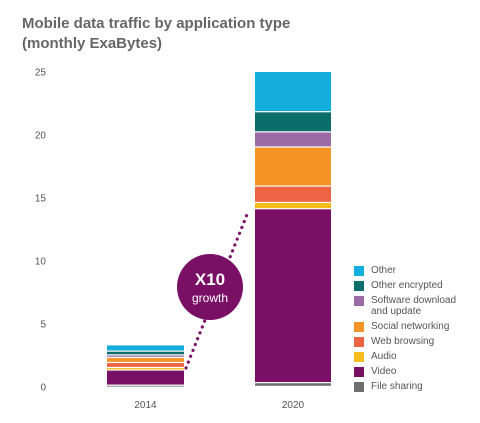 The width and height of the screenshot is (480, 423). I want to click on legend-item: File sharing, so click(405, 386).